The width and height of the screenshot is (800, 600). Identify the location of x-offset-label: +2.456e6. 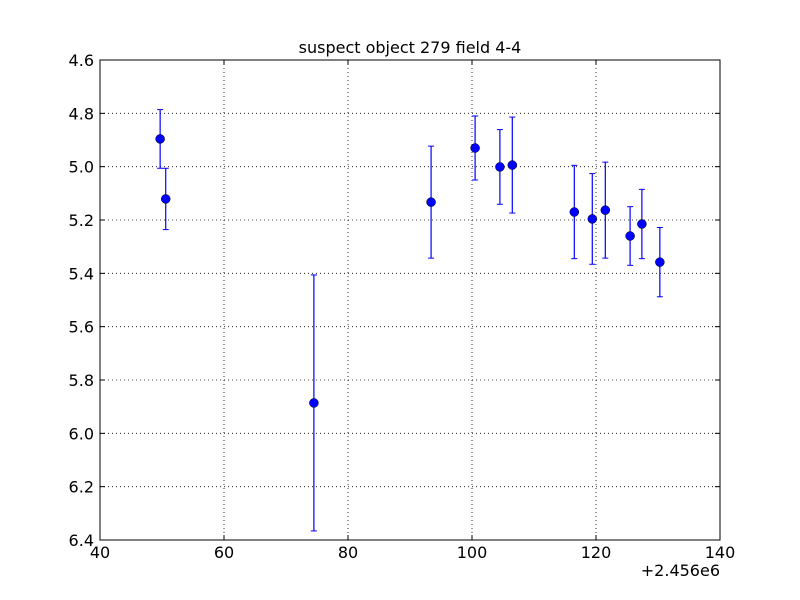
(680, 570).